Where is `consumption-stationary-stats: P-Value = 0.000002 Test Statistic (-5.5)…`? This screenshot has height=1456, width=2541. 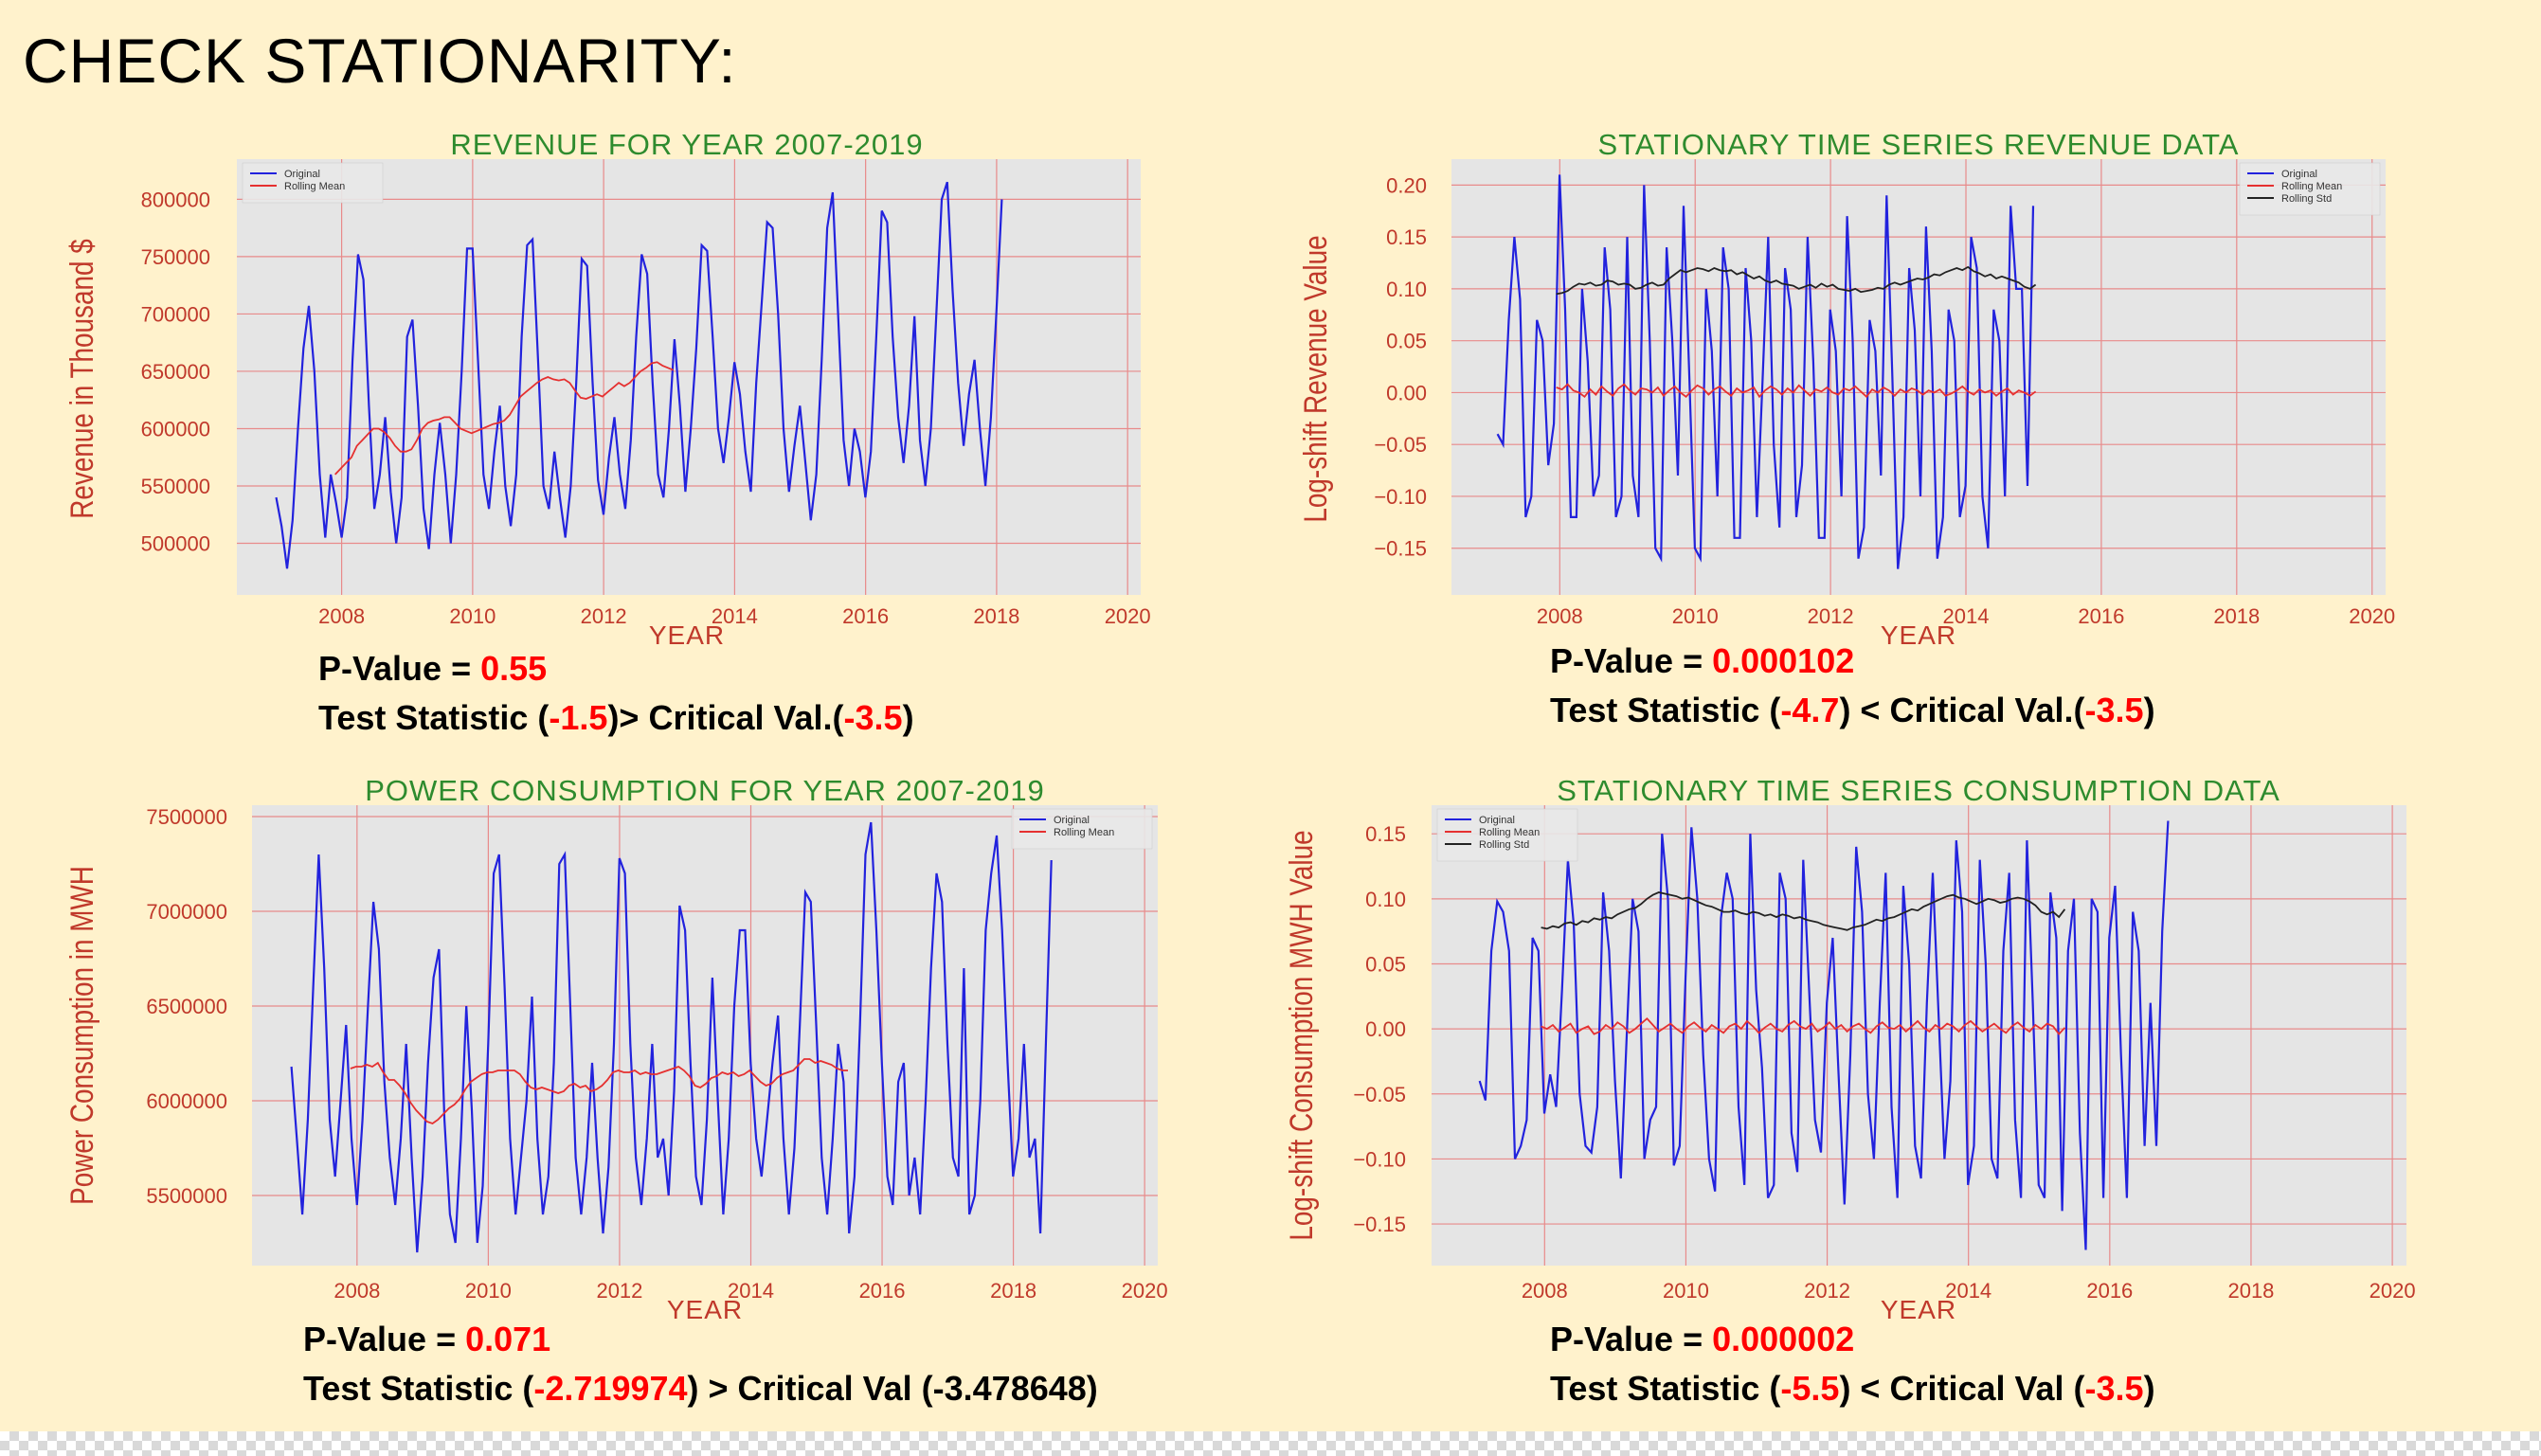
consumption-stationary-stats: P-Value = 0.000002 Test Statistic (-5.5)… is located at coordinates (1853, 1364).